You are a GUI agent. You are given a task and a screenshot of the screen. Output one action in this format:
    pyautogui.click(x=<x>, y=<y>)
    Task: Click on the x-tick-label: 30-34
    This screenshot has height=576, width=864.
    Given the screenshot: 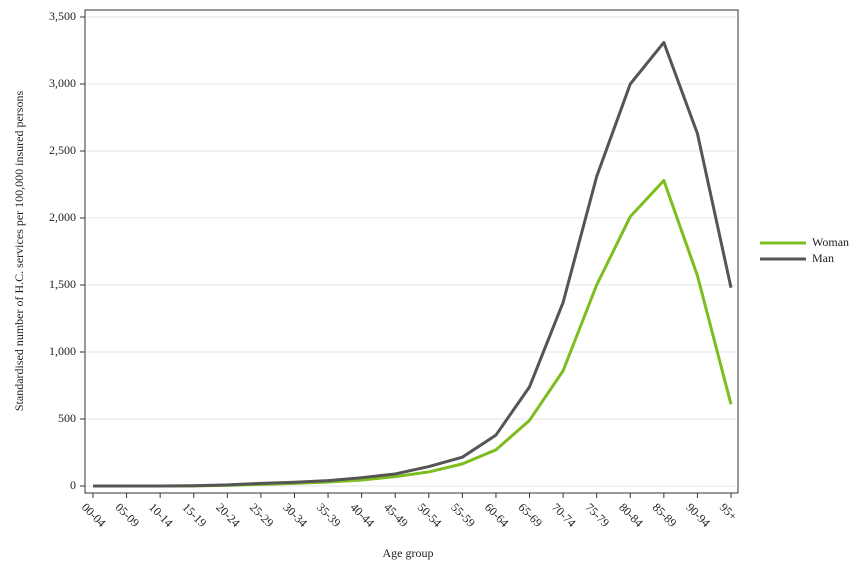 What is the action you would take?
    pyautogui.click(x=295, y=515)
    